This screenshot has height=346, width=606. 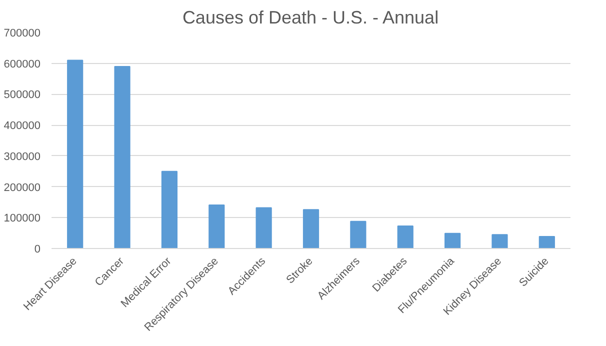 I want to click on y-tick-label: 300000, so click(x=22, y=156).